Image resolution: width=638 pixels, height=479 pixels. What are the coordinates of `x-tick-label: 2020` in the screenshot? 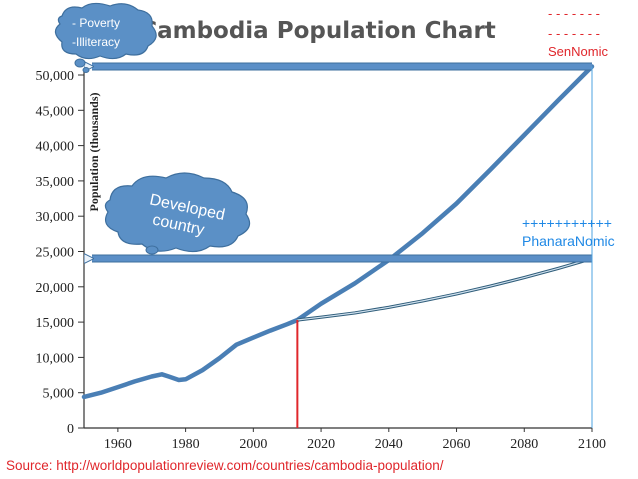 It's located at (321, 444).